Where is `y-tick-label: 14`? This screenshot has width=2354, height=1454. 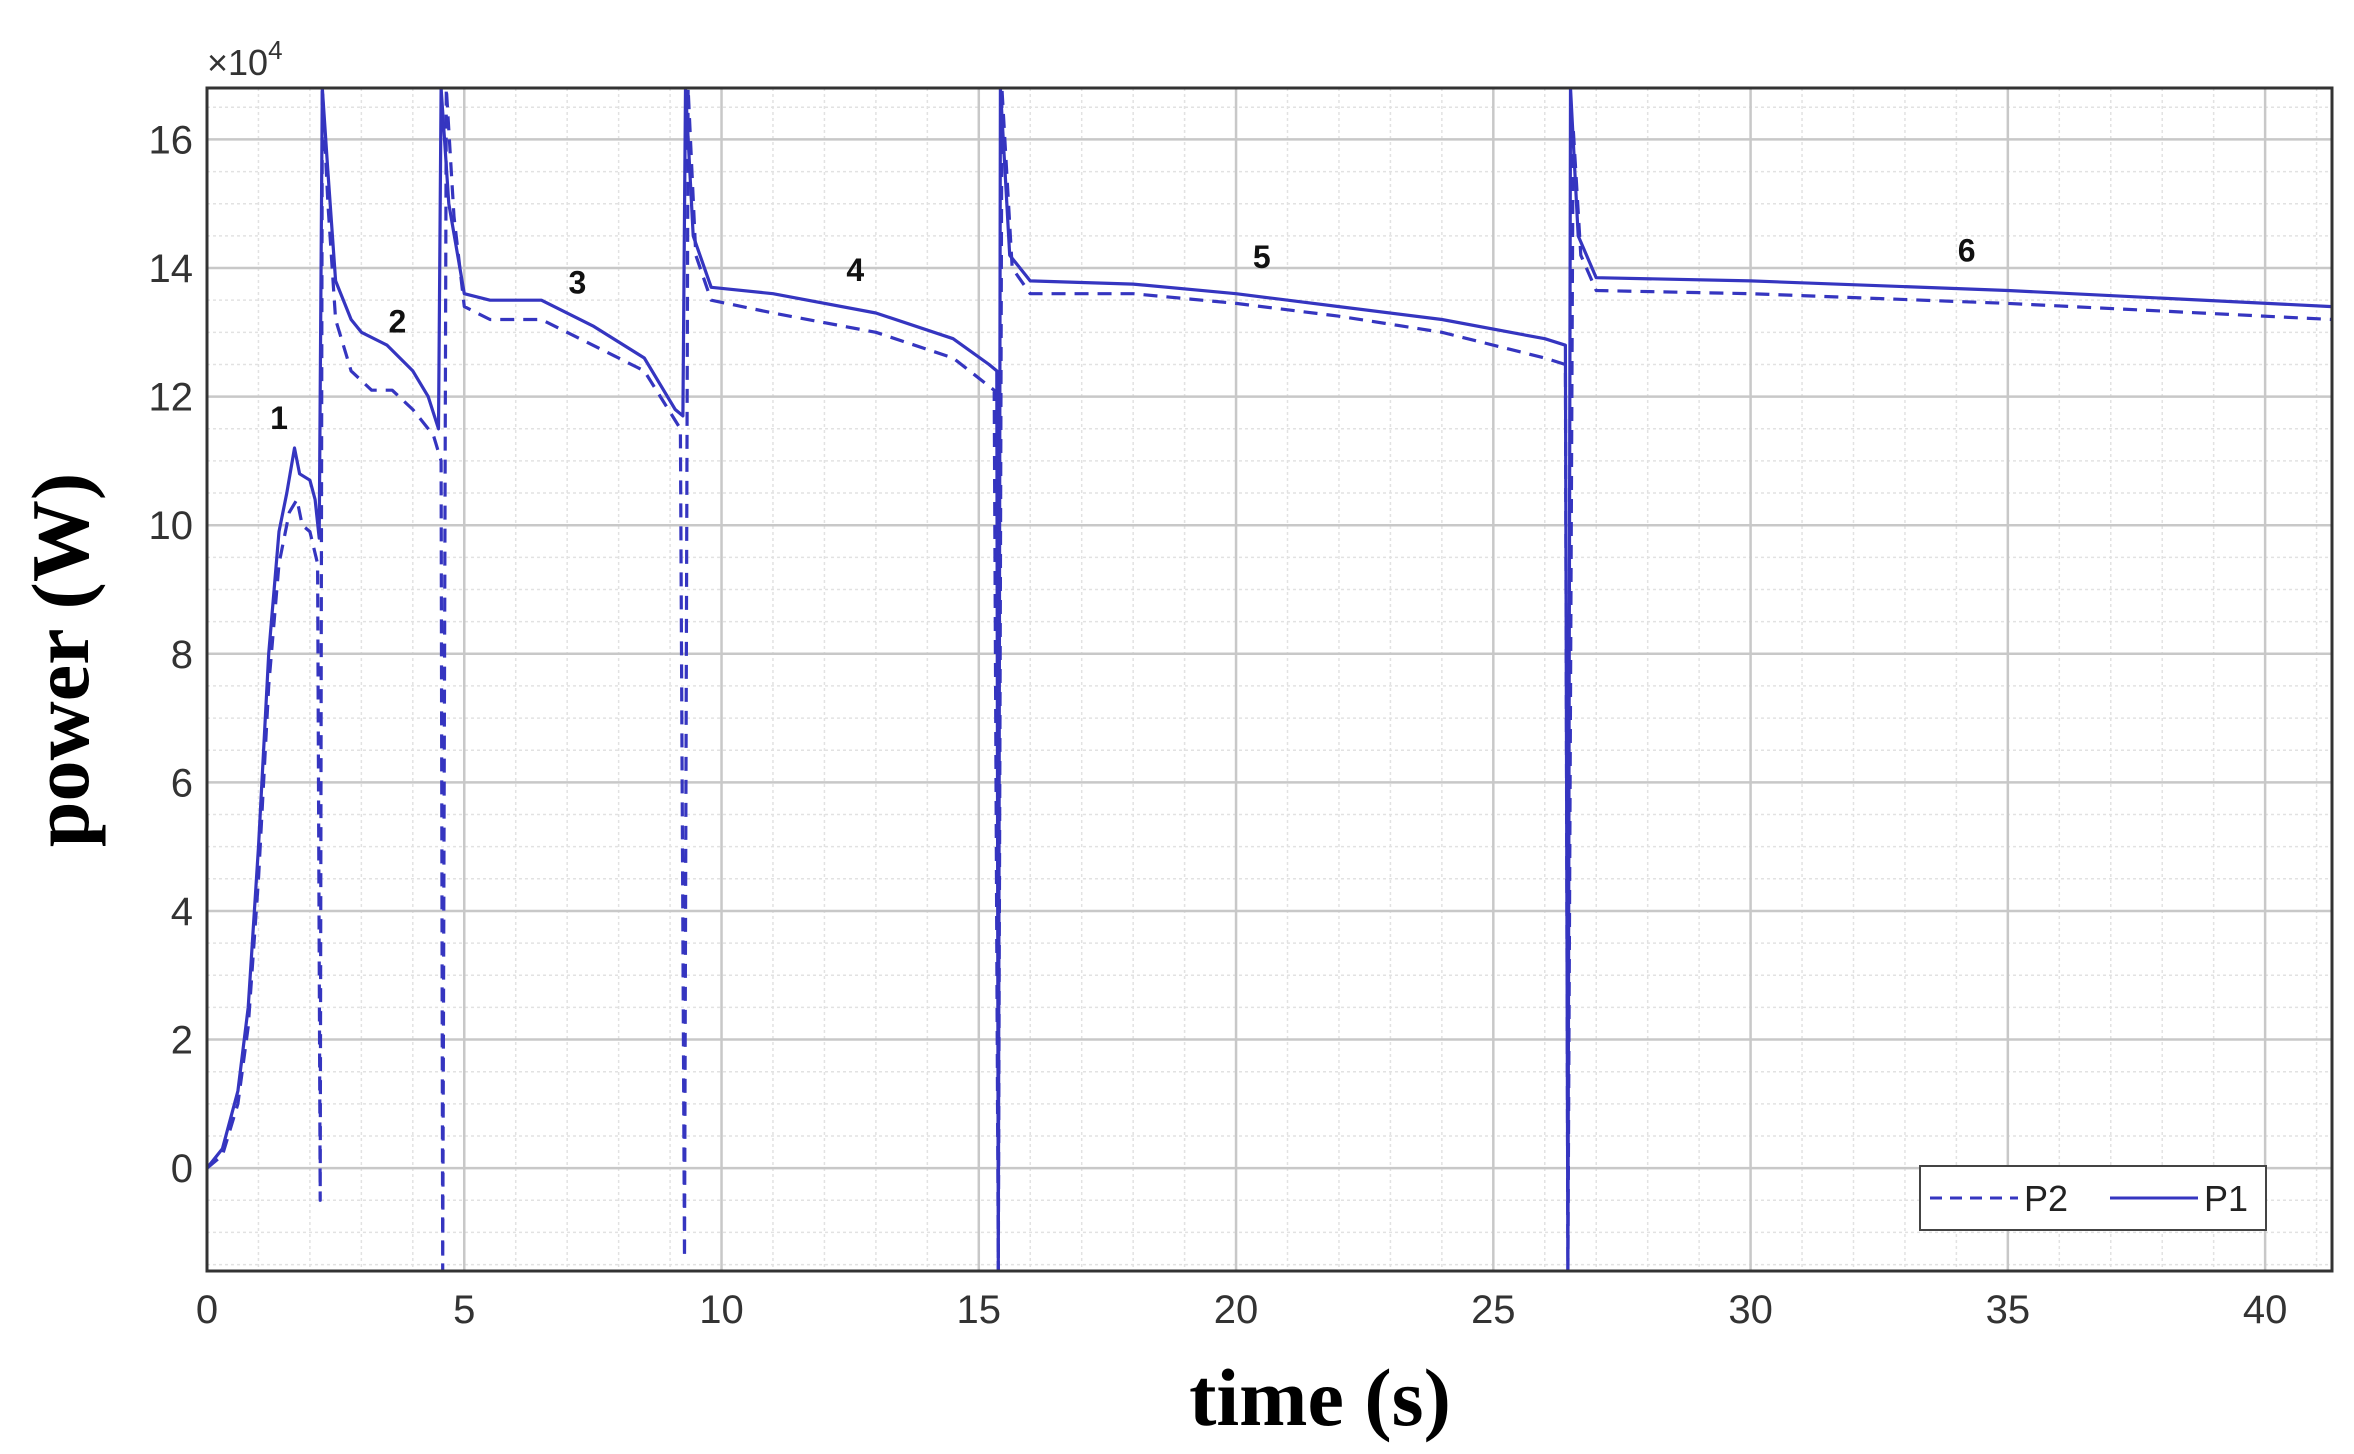 y-tick-label: 14 is located at coordinates (171, 269).